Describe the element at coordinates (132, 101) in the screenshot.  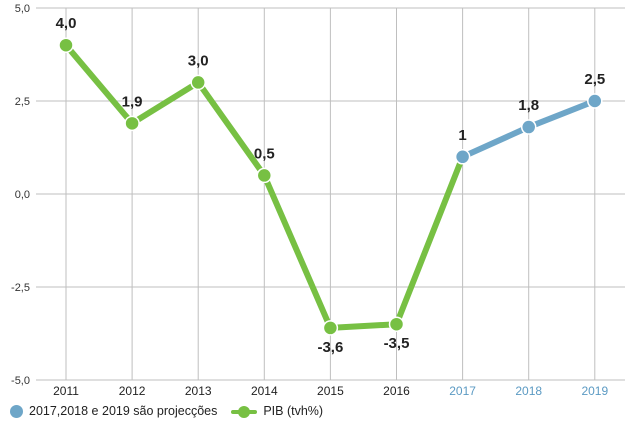
I see `data-label: 1,9` at that location.